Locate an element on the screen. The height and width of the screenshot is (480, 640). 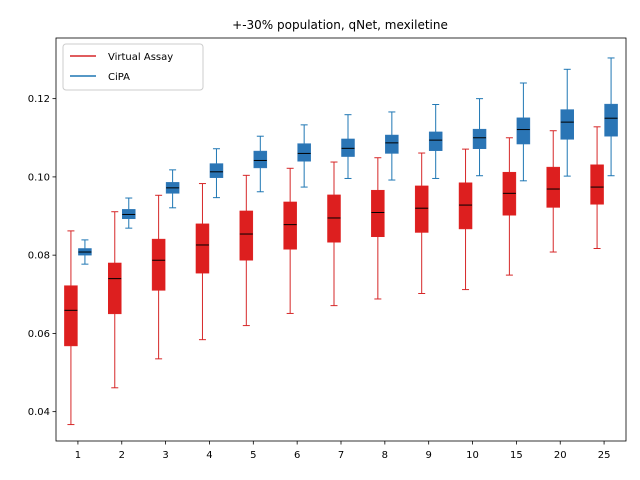
y-tick-label: 0.10 is located at coordinates (39, 177).